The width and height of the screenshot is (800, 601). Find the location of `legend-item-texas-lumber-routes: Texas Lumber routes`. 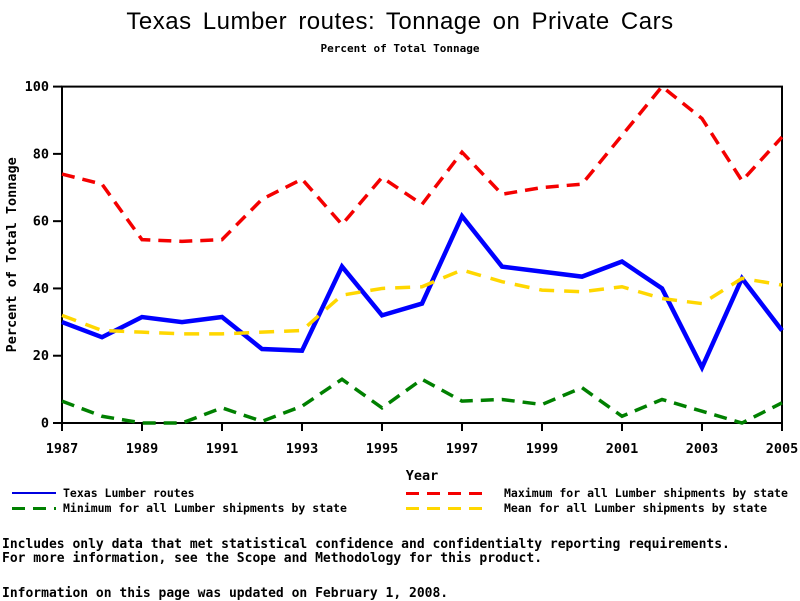

legend-item-texas-lumber-routes: Texas Lumber routes is located at coordinates (103, 493).